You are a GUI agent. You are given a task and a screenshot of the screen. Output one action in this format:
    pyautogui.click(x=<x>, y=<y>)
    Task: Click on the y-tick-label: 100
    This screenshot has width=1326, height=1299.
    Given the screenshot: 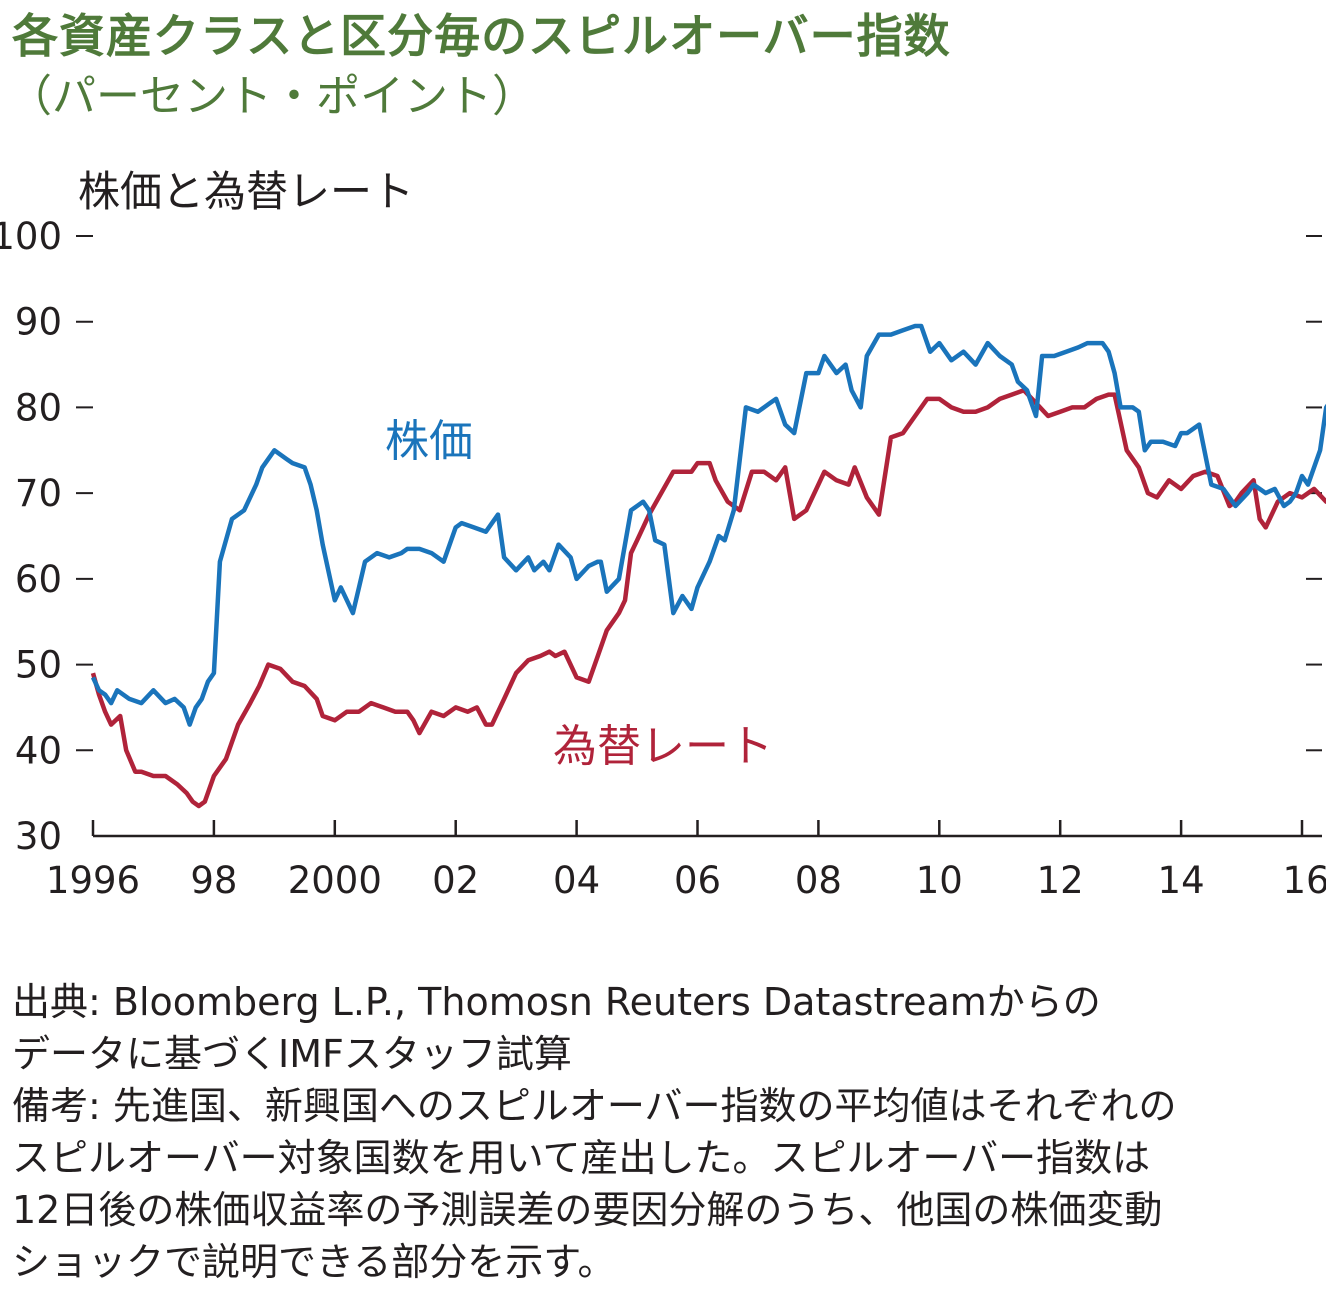 What is the action you would take?
    pyautogui.click(x=31, y=236)
    